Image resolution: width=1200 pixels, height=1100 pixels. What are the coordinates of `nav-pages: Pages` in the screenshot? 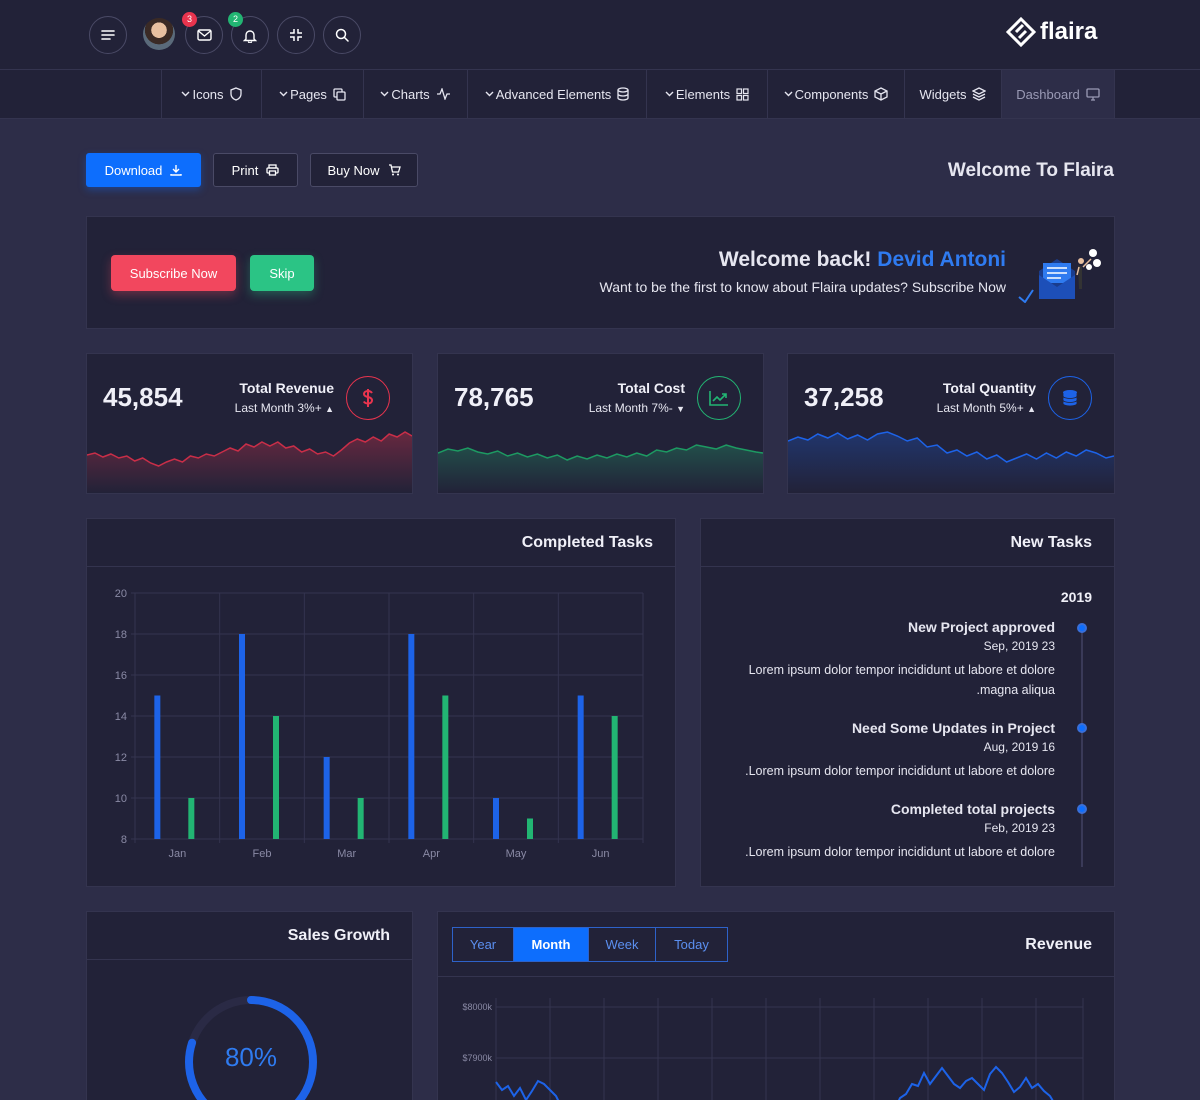 It's located at (312, 94).